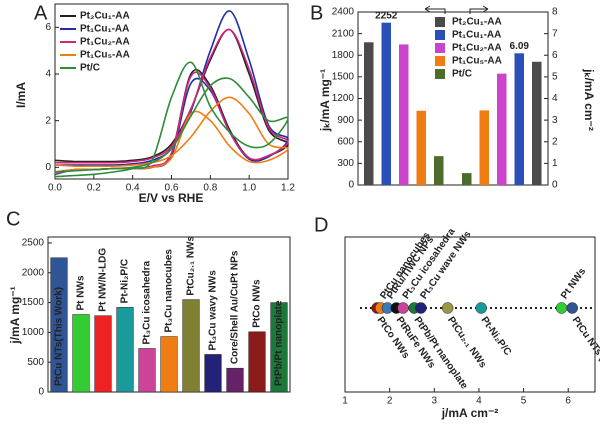 The width and height of the screenshot is (600, 427). Describe the element at coordinates (213, 310) in the screenshot. I see `bar-label: Pt₃Cu wavy NWs` at that location.